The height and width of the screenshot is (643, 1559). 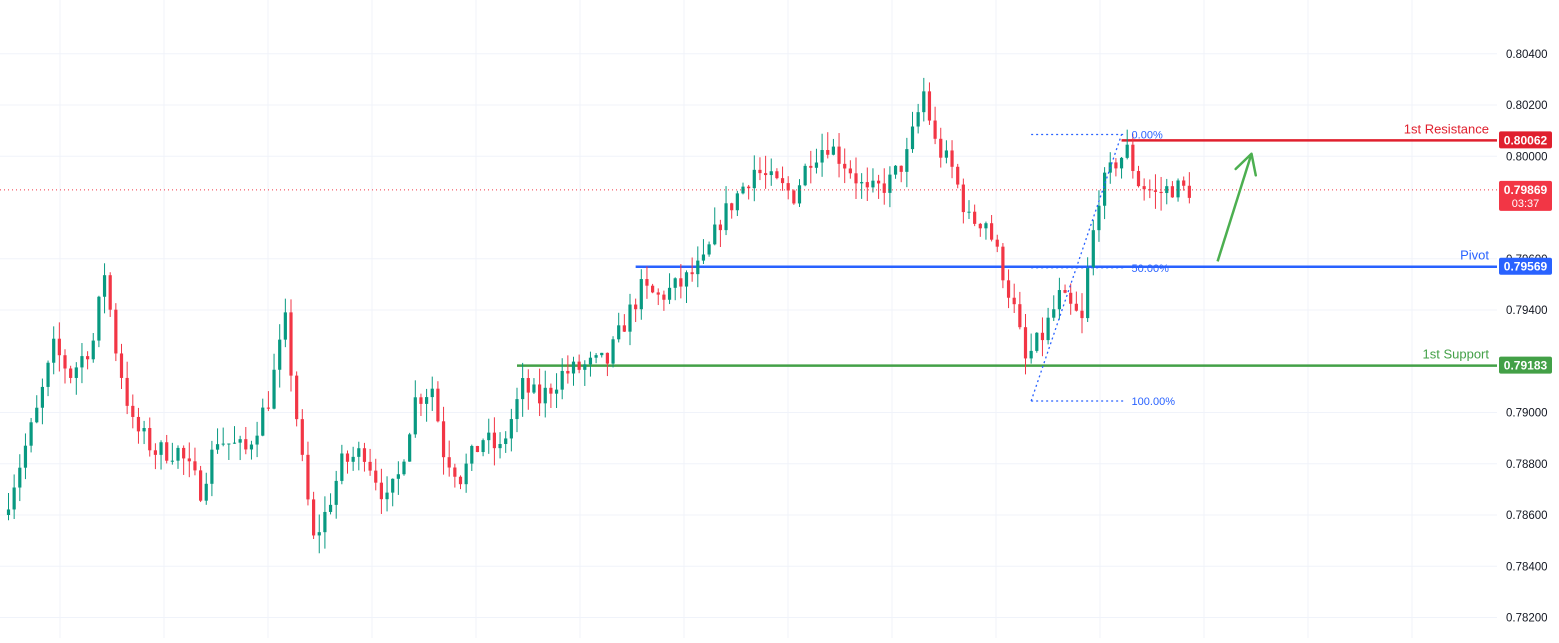 What do you see at coordinates (1076, 268) in the screenshot?
I see `fib-trend-line` at bounding box center [1076, 268].